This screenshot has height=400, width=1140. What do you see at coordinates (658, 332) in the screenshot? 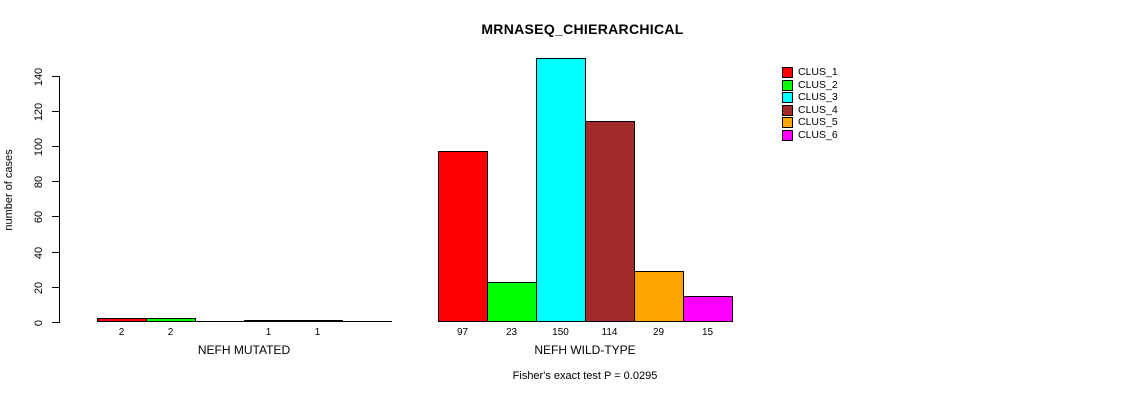
I see `bar-value-label: 29` at bounding box center [658, 332].